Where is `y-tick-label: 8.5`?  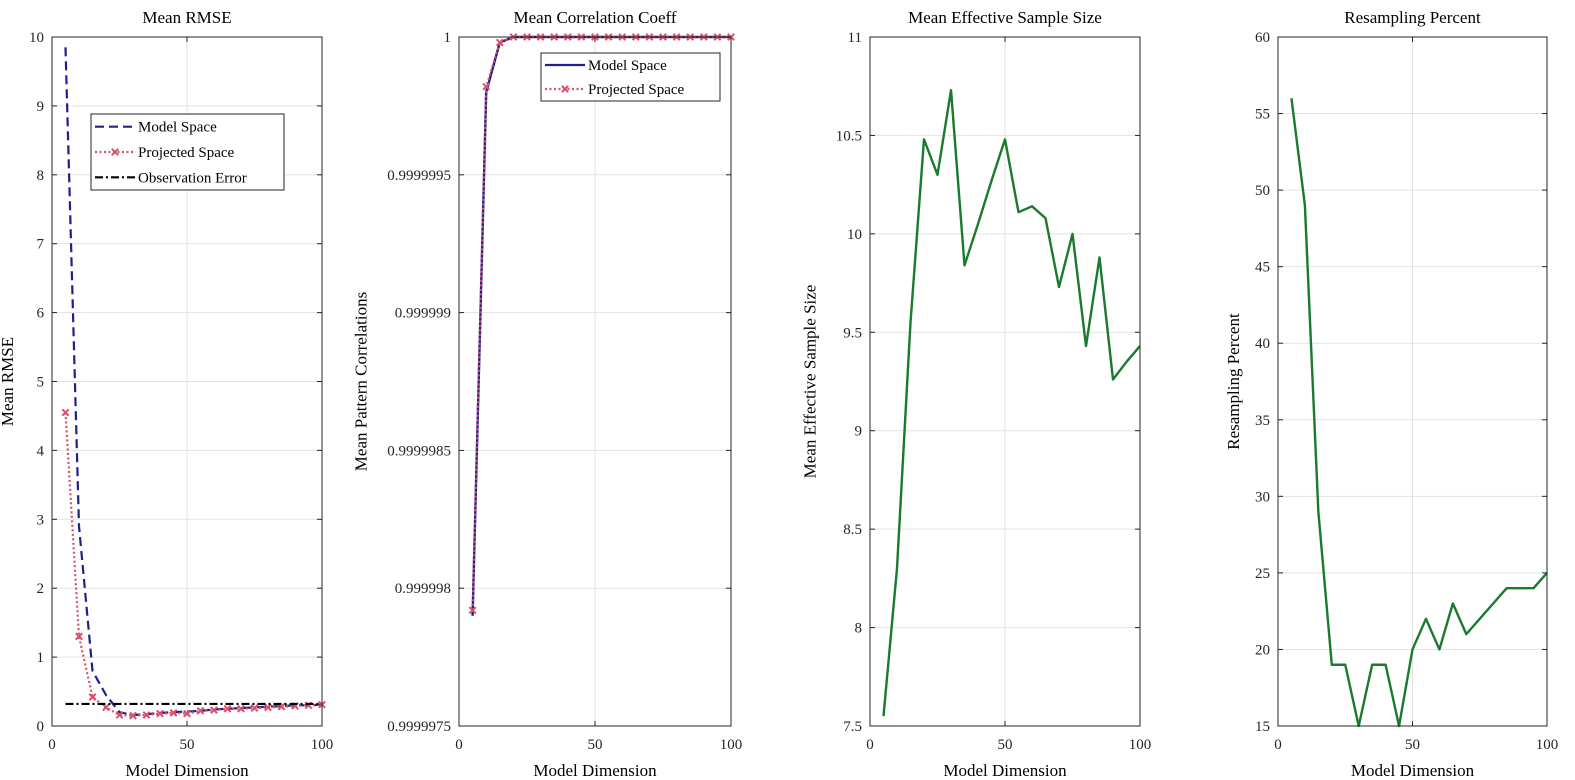
y-tick-label: 8.5 is located at coordinates (852, 530).